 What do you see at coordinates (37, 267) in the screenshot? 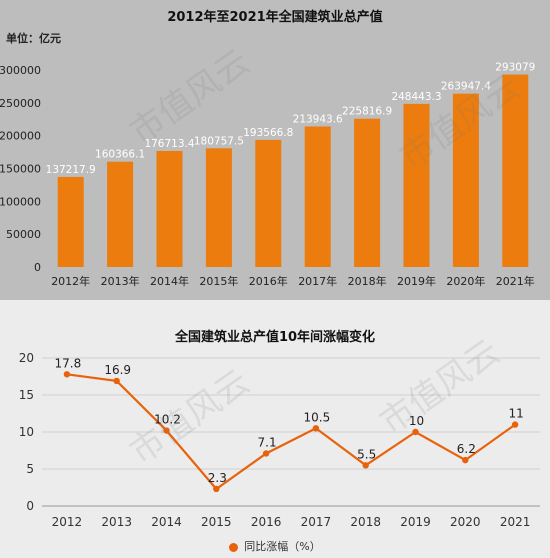
I see `bar-y-tick-label: 0` at bounding box center [37, 267].